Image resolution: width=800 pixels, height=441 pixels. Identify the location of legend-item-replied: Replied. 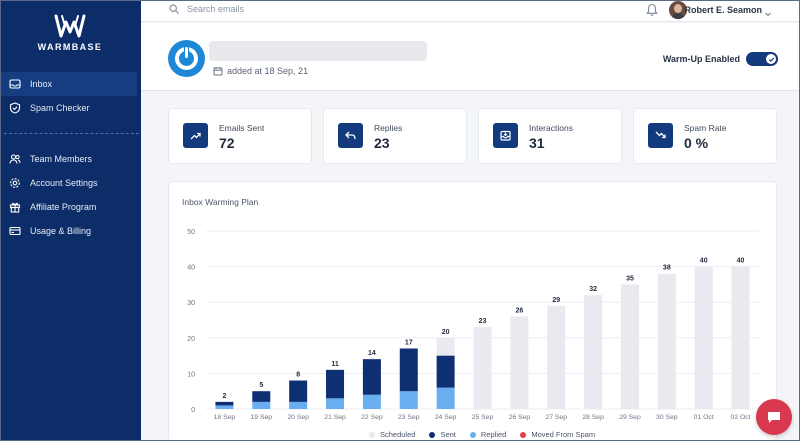
(487, 434).